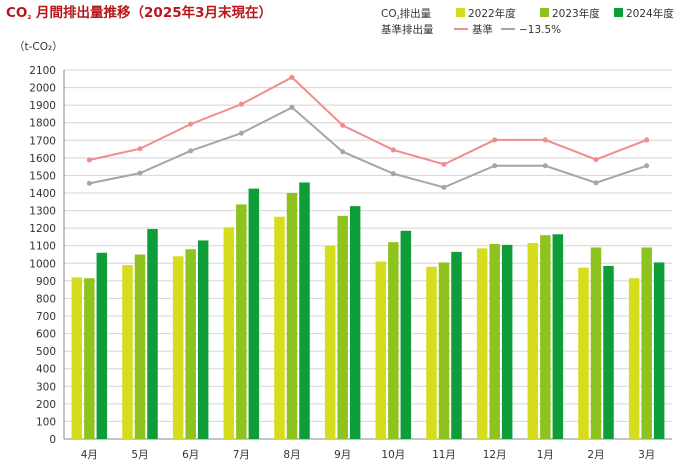 The height and width of the screenshot is (463, 681). Describe the element at coordinates (139, 455) in the screenshot. I see `x-tick-label: 5月` at that location.